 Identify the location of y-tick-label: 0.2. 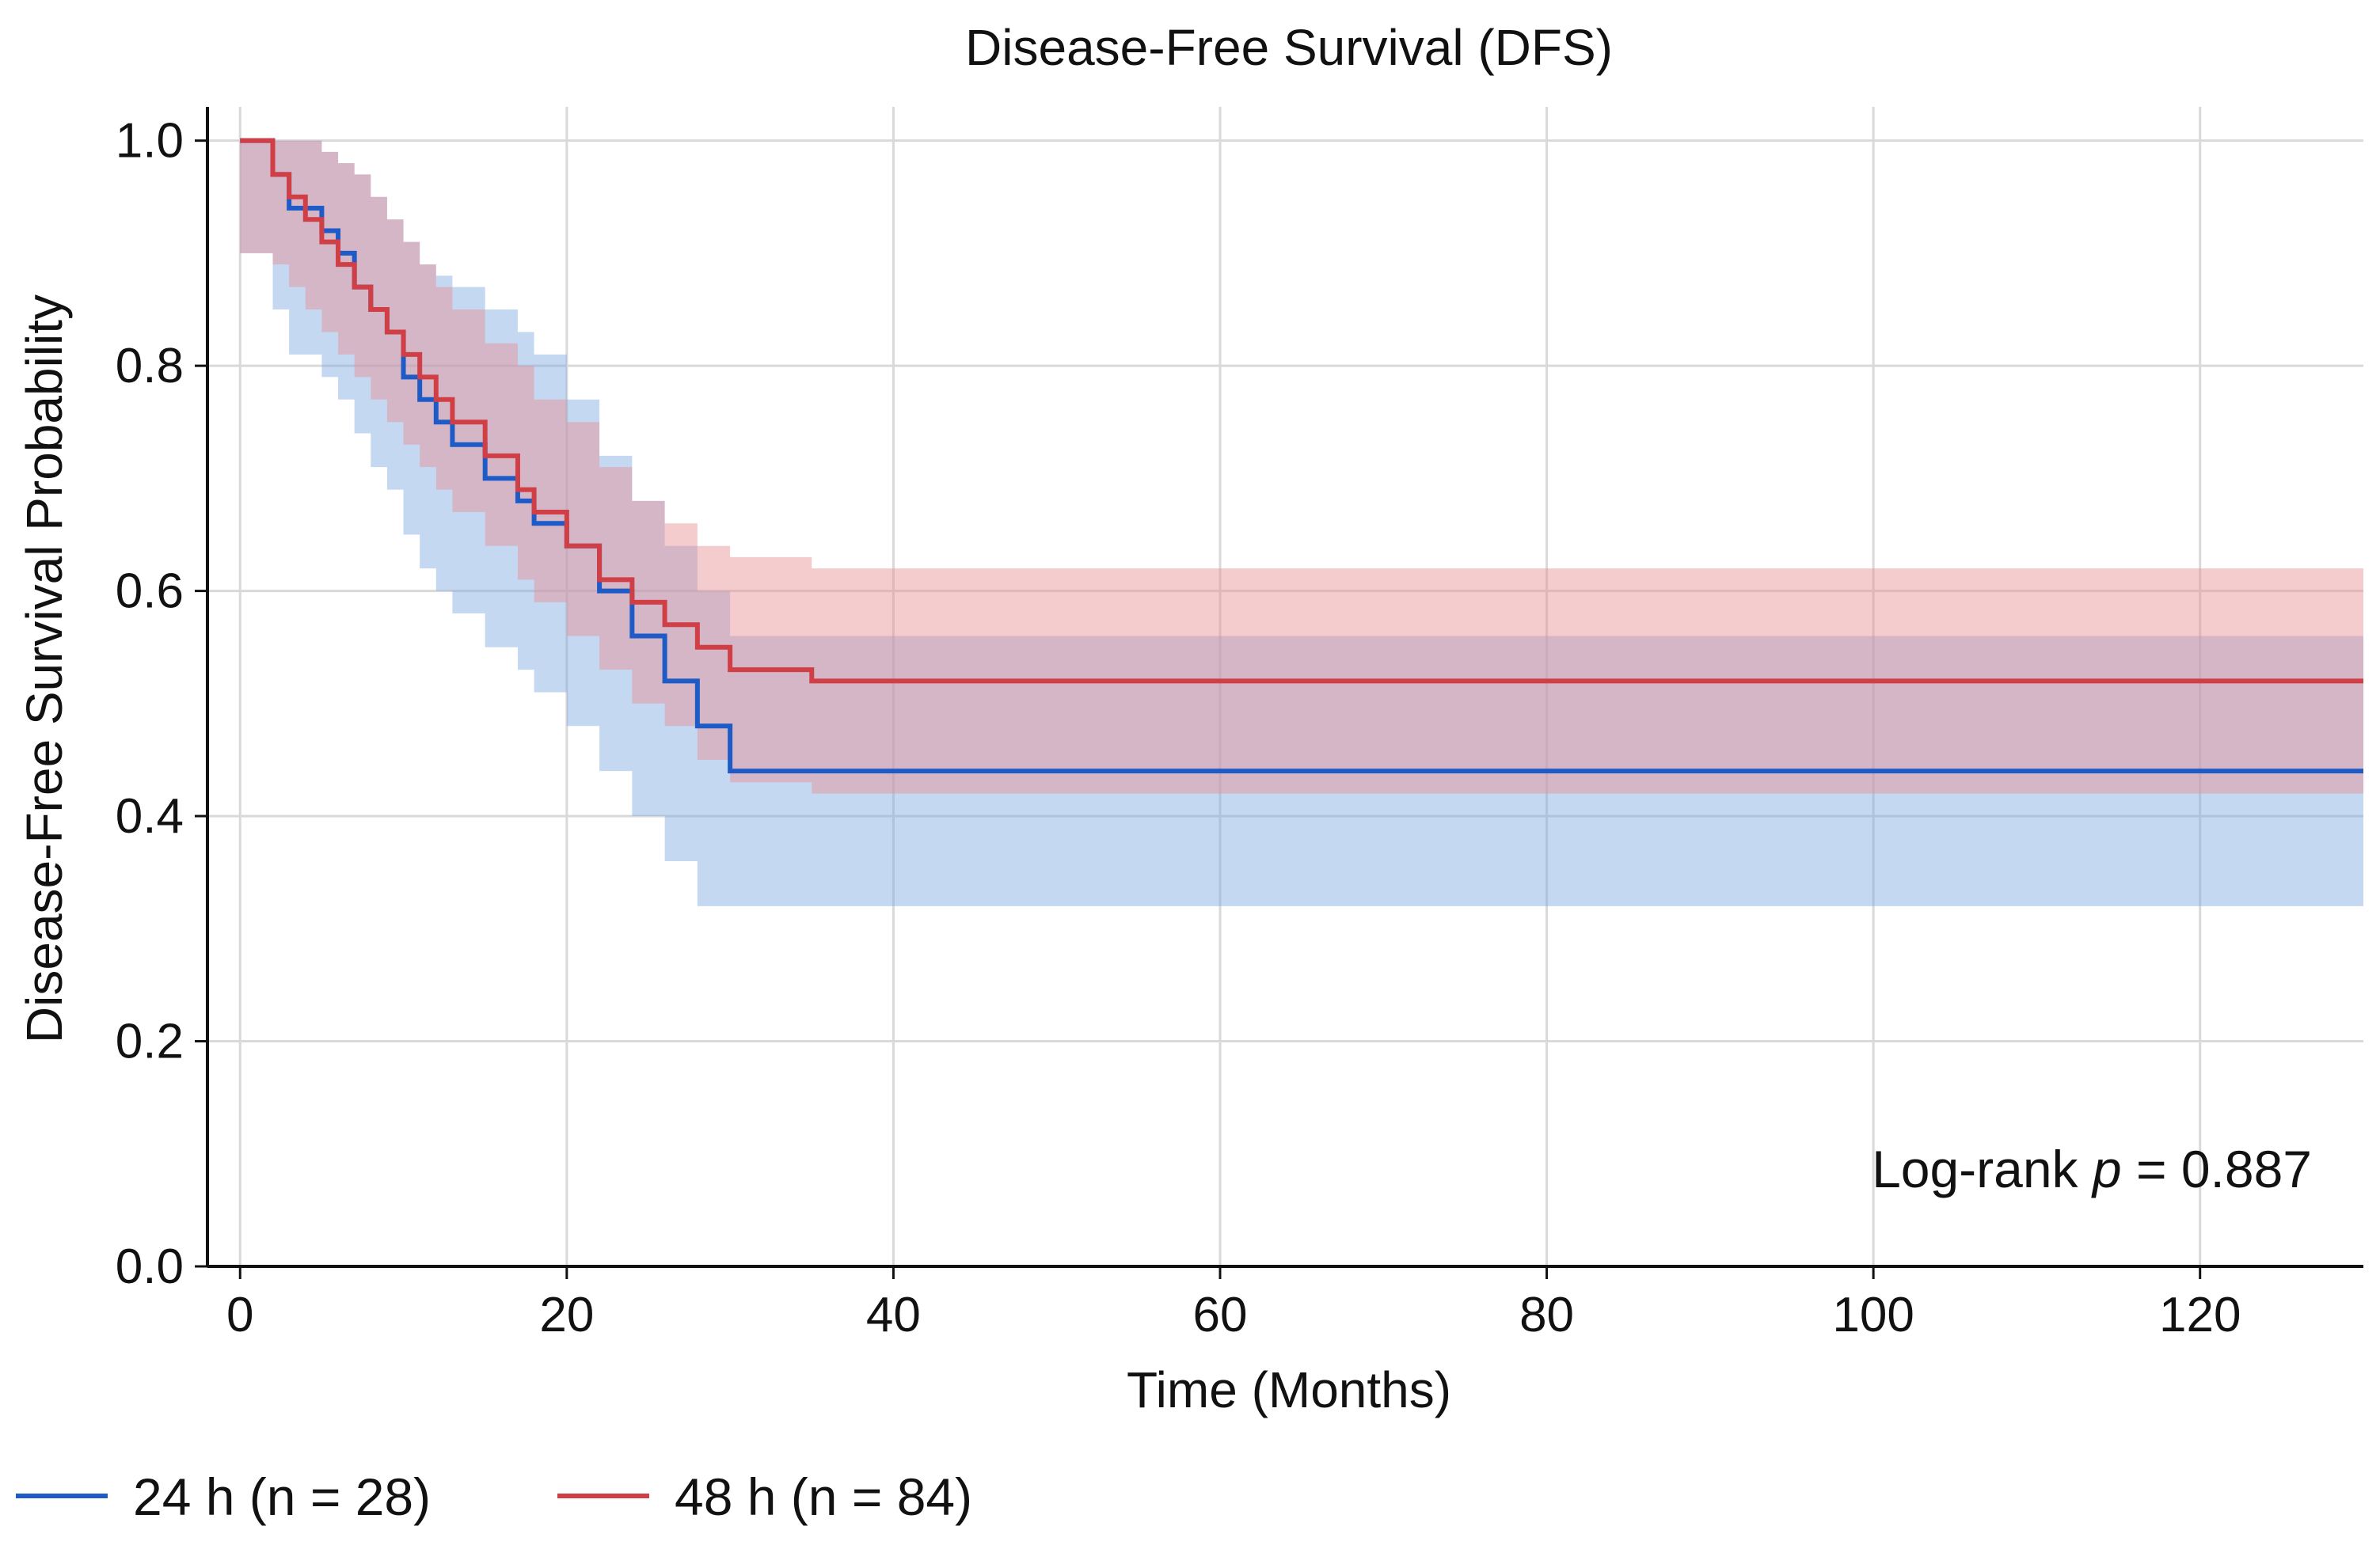
(150, 1042).